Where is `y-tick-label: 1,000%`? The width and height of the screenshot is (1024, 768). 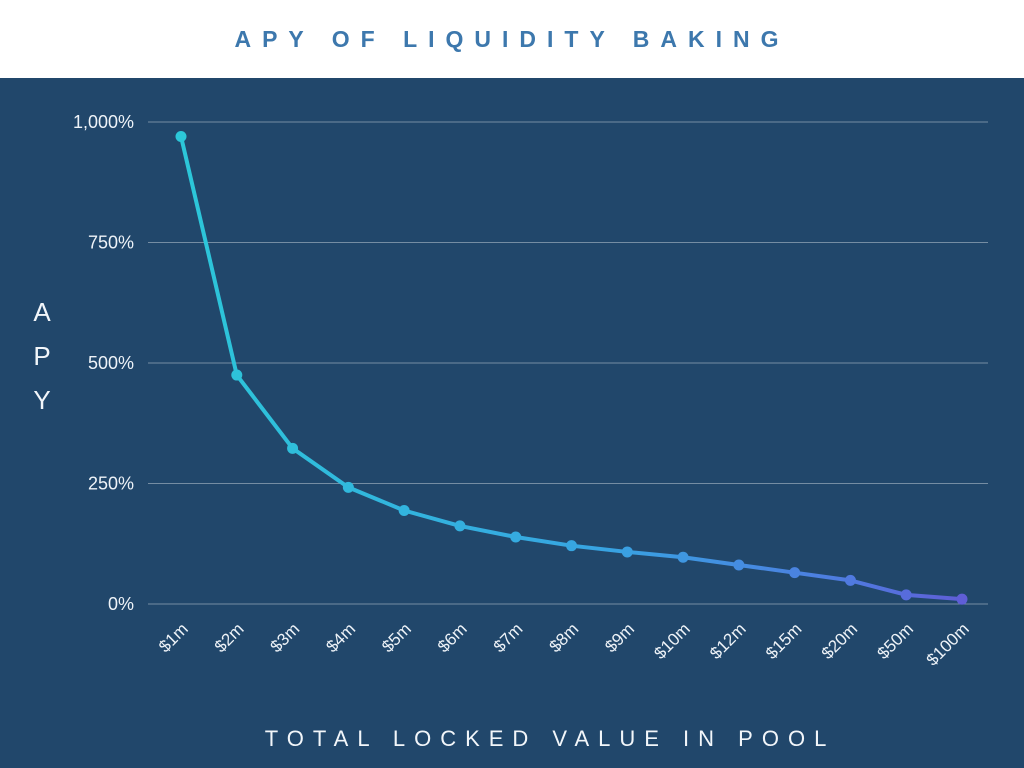 y-tick-label: 1,000% is located at coordinates (103, 122).